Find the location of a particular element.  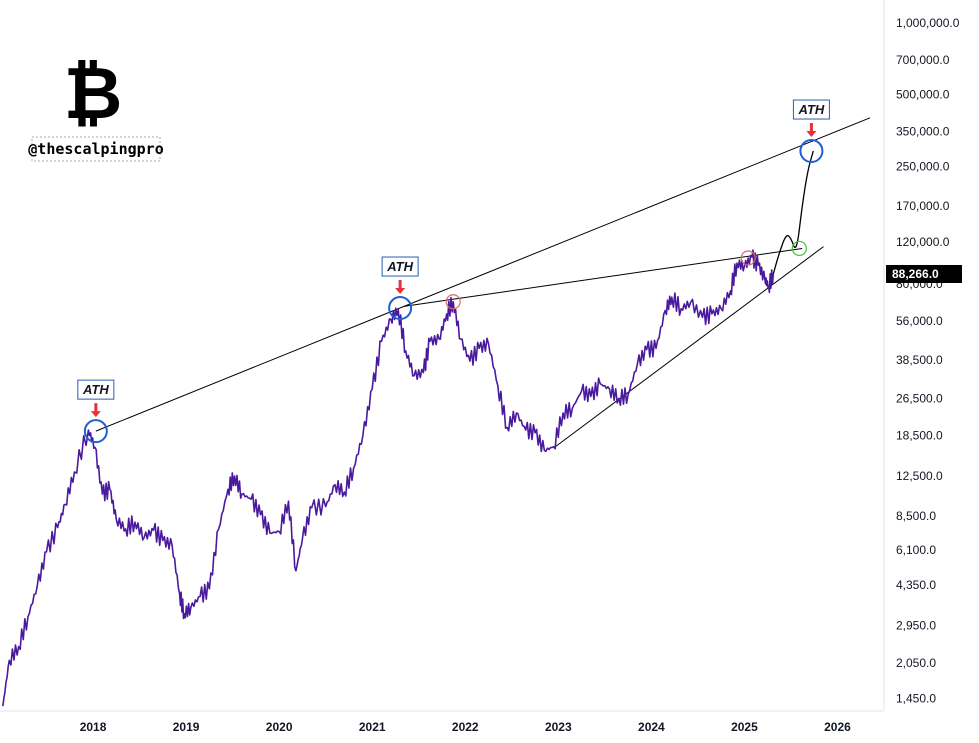

y-tick-label: 26,500.0 is located at coordinates (919, 398).